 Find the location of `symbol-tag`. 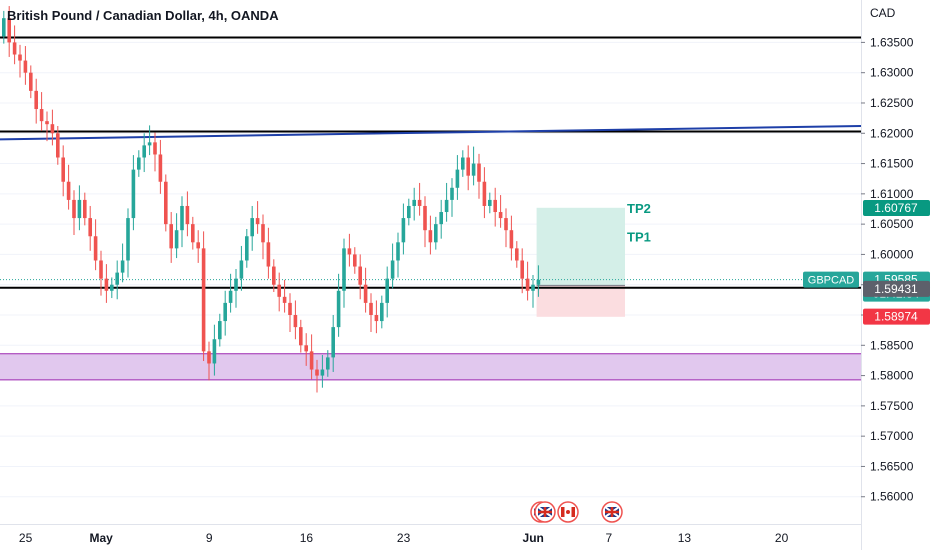

symbol-tag is located at coordinates (831, 279).